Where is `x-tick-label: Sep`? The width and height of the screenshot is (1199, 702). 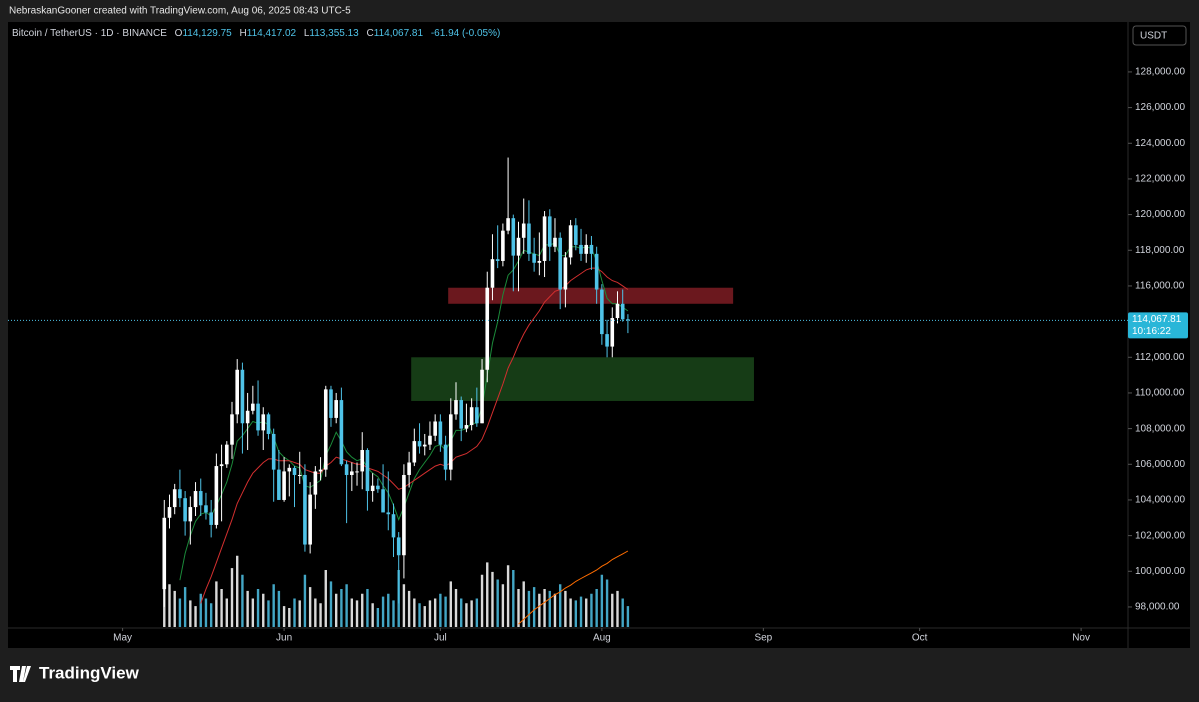
x-tick-label: Sep is located at coordinates (763, 638).